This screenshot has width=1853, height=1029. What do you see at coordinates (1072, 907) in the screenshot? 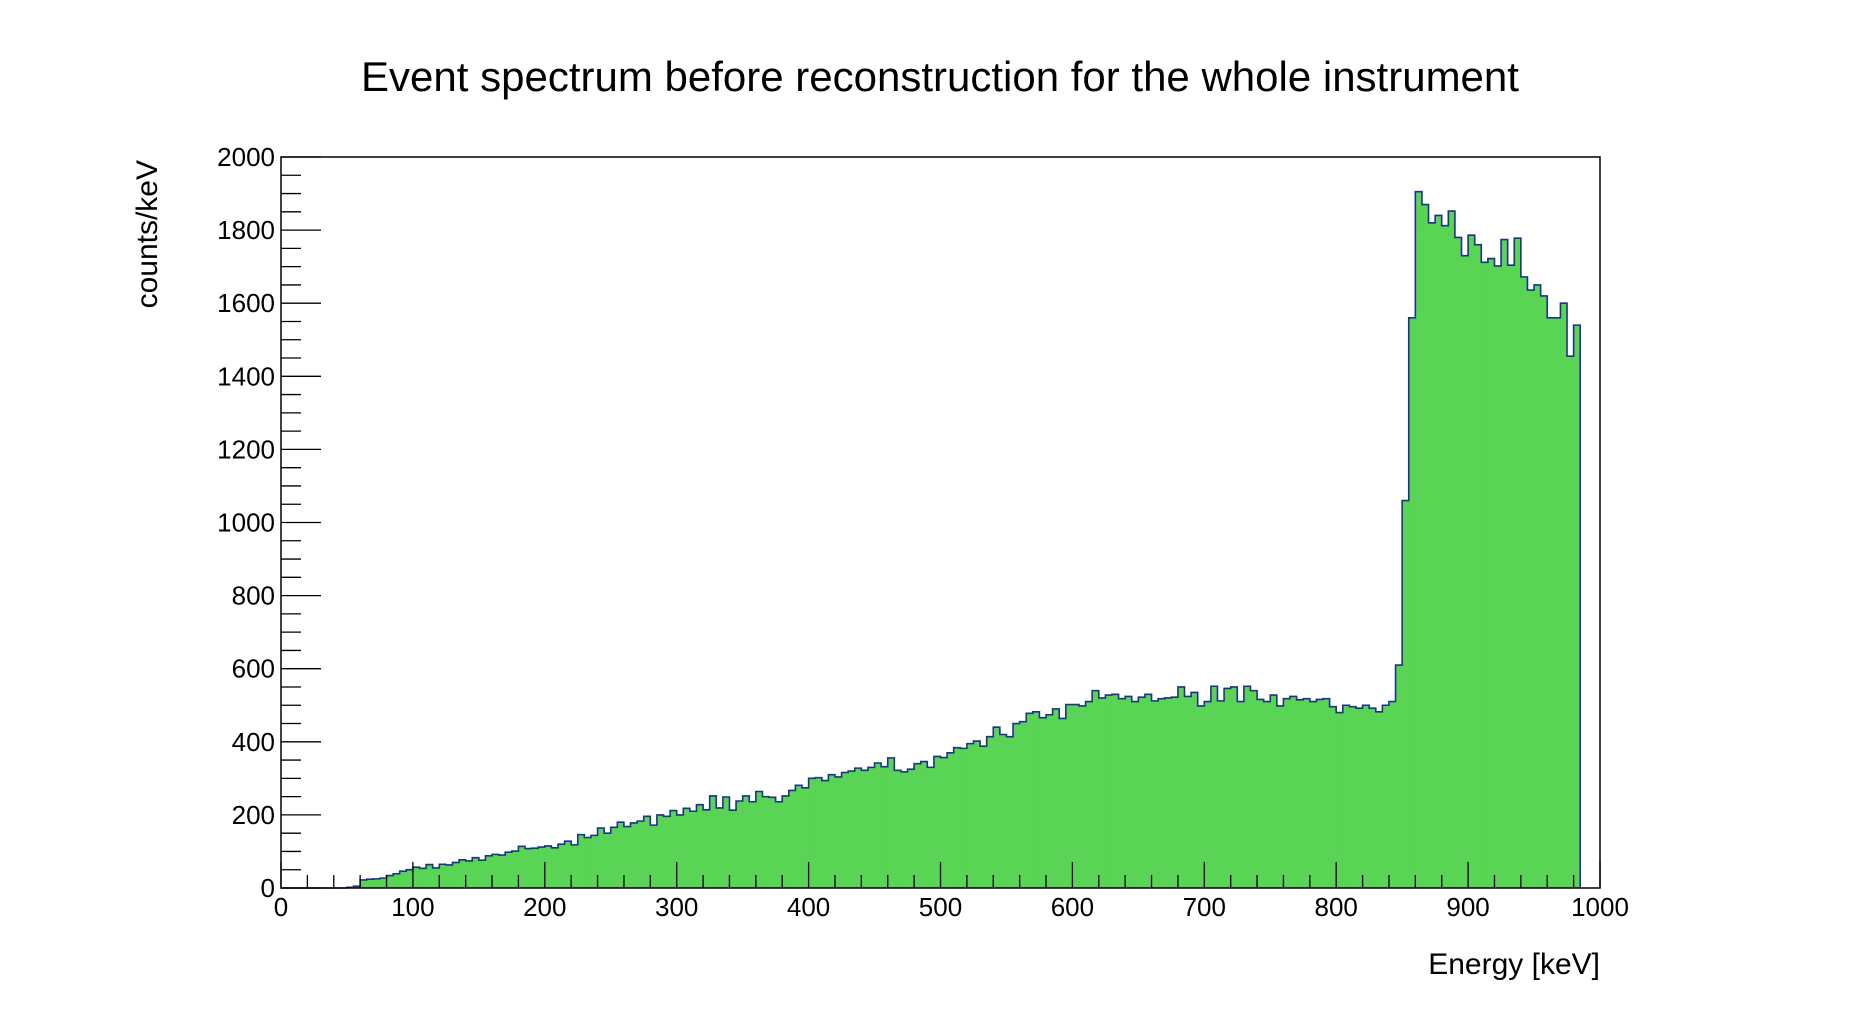
I see `x-tick-label: 600` at bounding box center [1072, 907].